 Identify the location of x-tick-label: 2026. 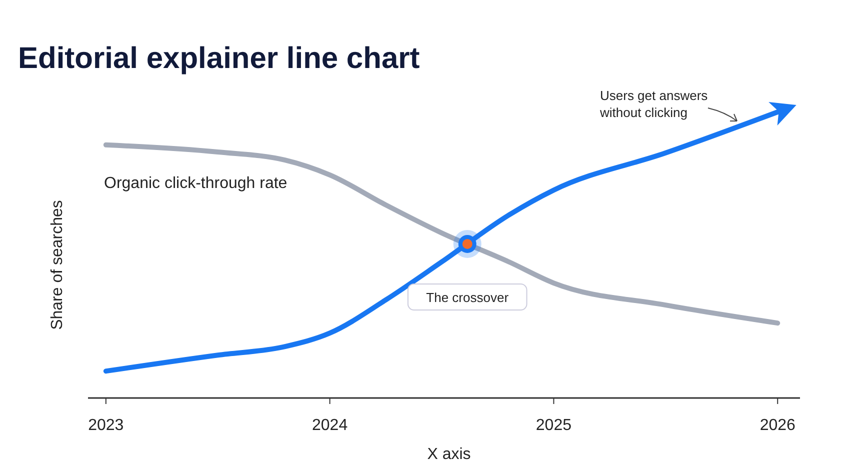
(778, 425).